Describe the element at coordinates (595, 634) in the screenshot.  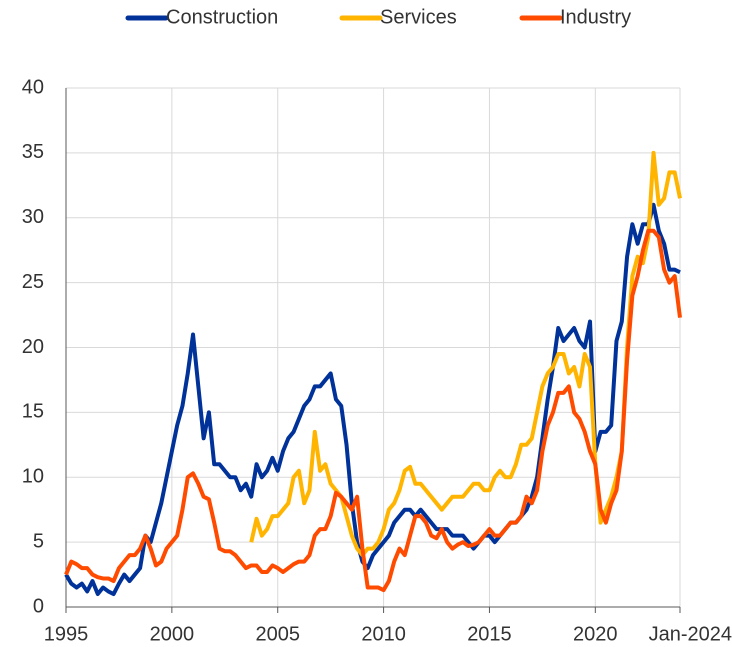
I see `x-tick-label: 2020` at that location.